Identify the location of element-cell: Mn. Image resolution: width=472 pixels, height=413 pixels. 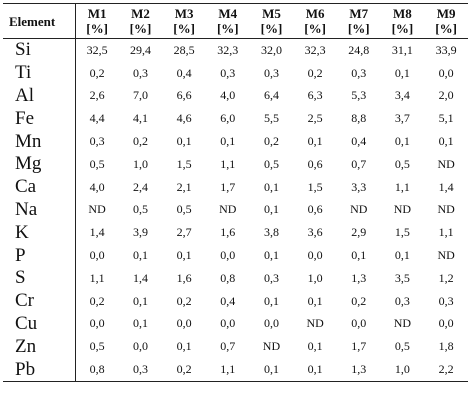
(28, 141).